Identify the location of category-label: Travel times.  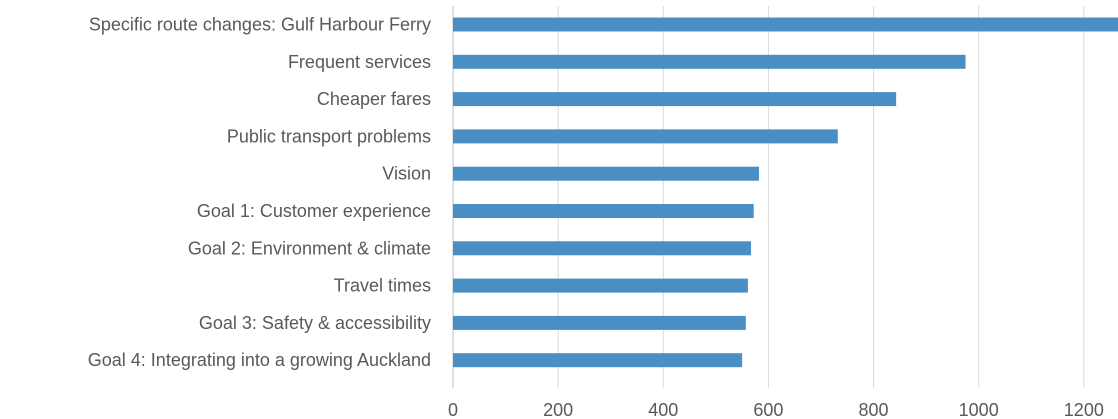
(382, 286).